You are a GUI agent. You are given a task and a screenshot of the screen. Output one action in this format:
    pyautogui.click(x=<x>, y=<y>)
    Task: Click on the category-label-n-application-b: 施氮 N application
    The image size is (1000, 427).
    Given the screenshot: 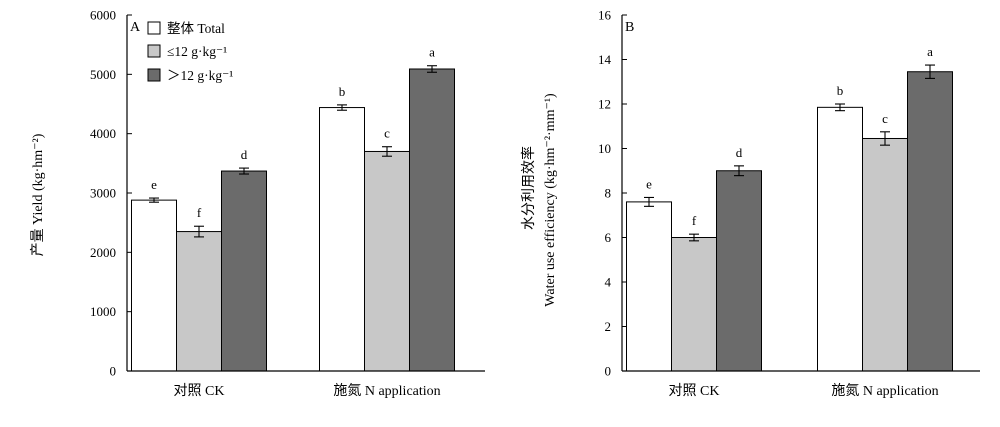 What is the action you would take?
    pyautogui.click(x=884, y=391)
    